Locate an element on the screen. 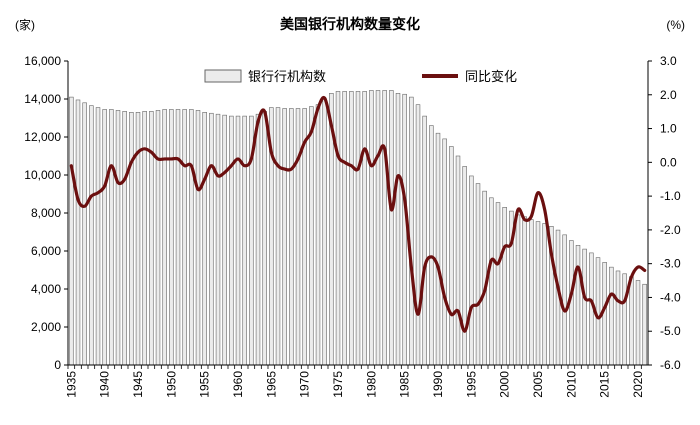 The height and width of the screenshot is (425, 700). bar-1992 is located at coordinates (451, 256).